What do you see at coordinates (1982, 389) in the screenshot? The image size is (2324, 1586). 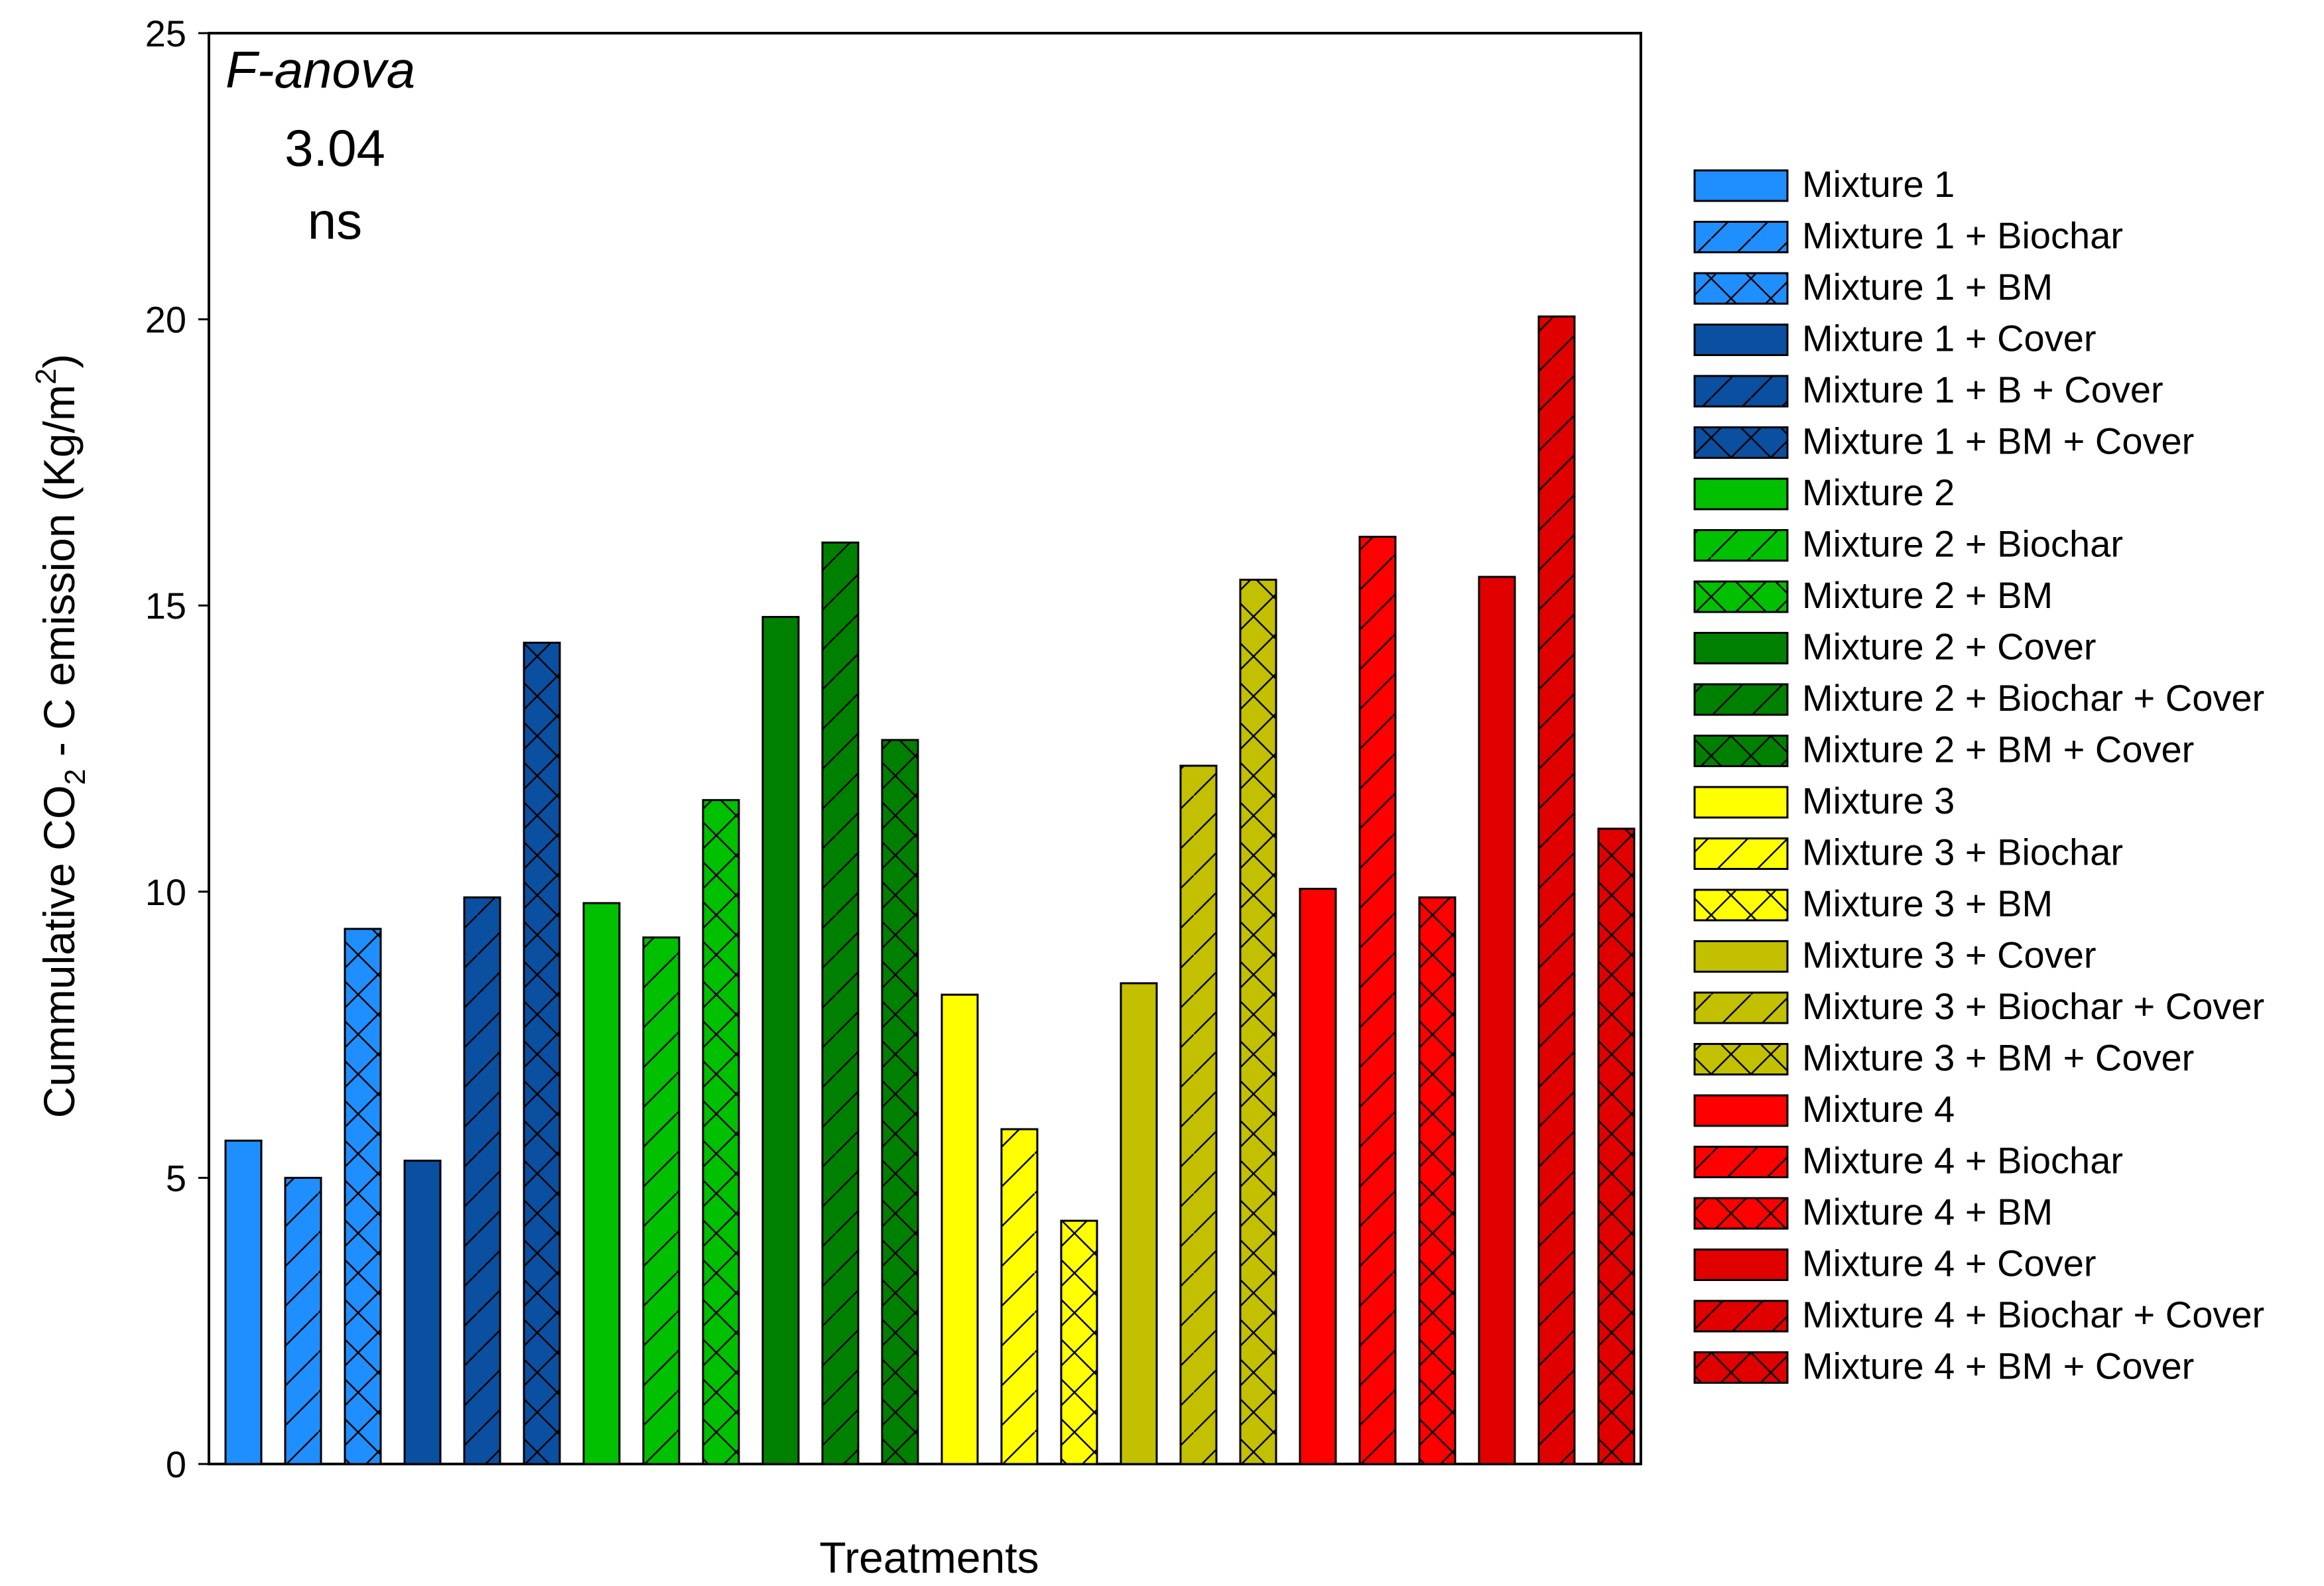 I see `legend-label-5: Mixture 1 + B + Cover` at bounding box center [1982, 389].